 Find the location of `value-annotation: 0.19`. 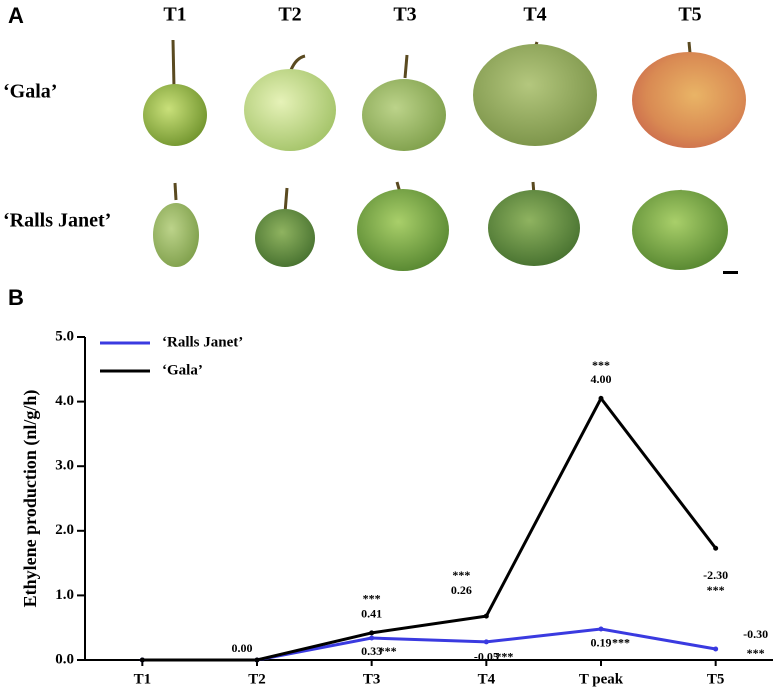

value-annotation: 0.19 is located at coordinates (601, 643).